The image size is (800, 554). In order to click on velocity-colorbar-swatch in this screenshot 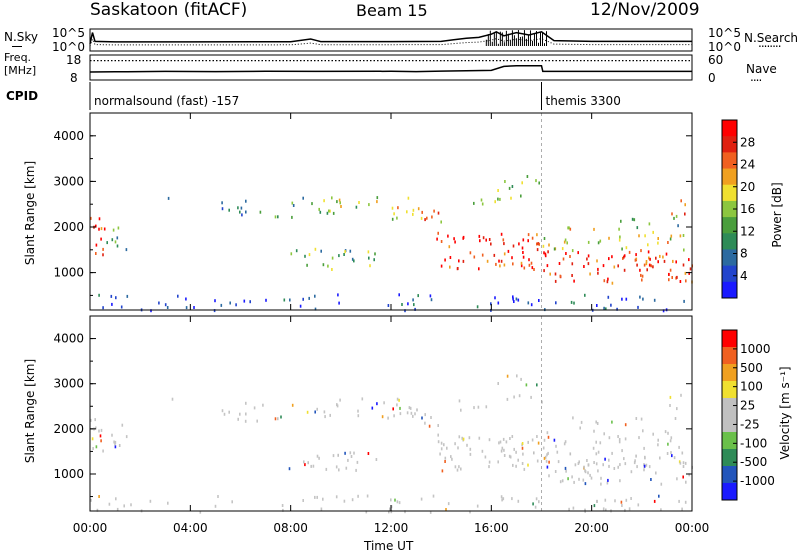, I will do `click(729, 475)`.